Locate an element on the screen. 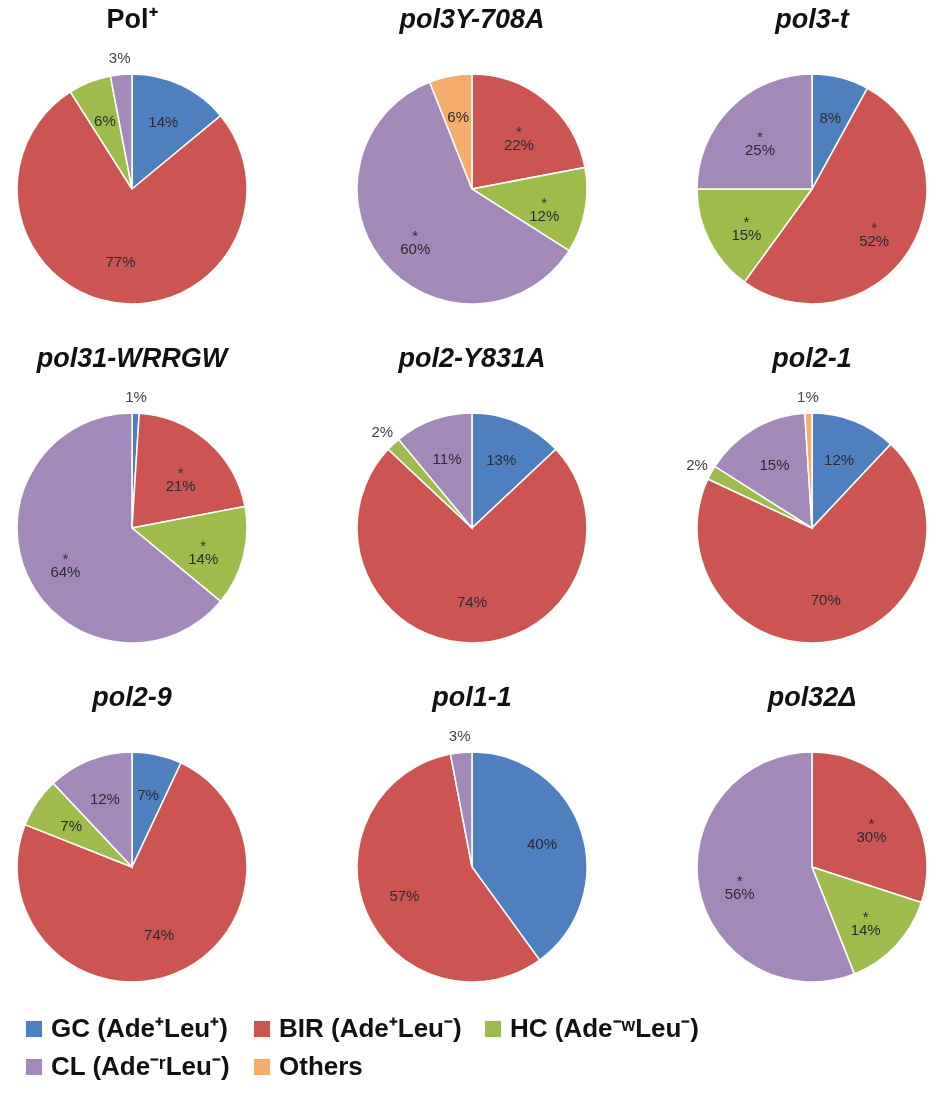 This screenshot has height=1112, width=940. chart-title: pol32Δ is located at coordinates (811, 697).